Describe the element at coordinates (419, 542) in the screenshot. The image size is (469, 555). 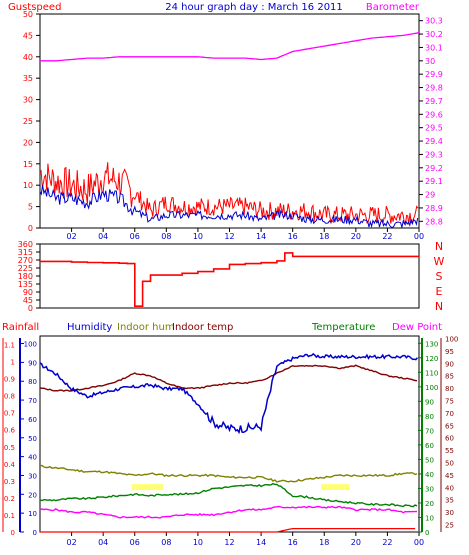
I see `climate-x-tick-label: 00` at that location.